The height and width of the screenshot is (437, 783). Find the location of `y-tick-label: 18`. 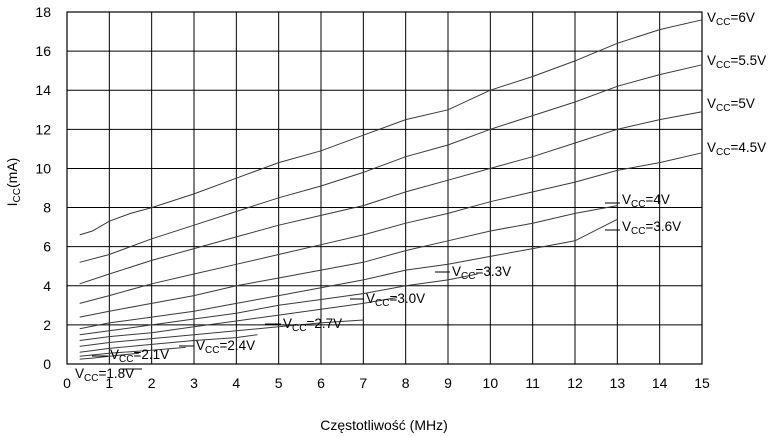

y-tick-label: 18 is located at coordinates (43, 12).